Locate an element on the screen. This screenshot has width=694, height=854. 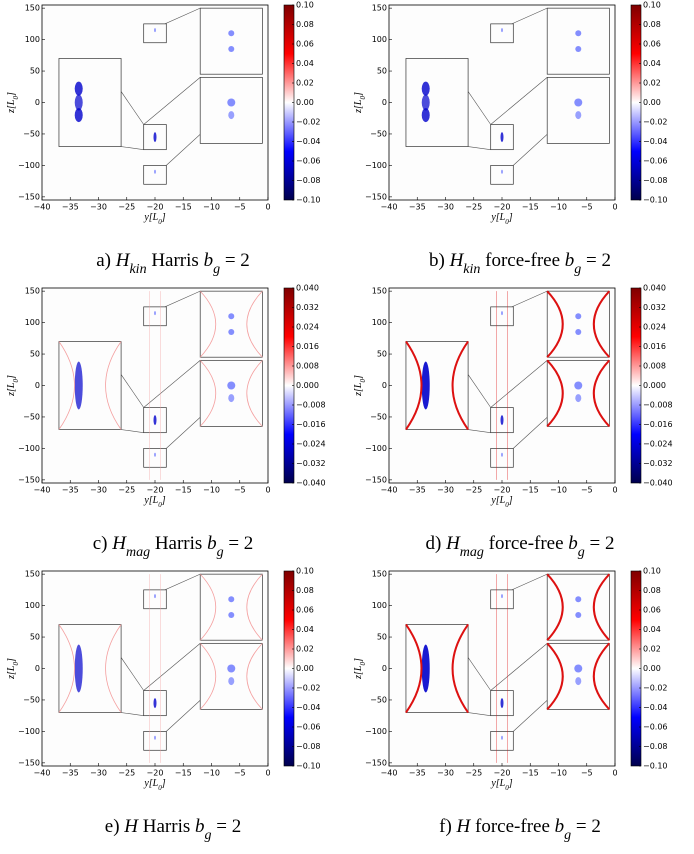
text-part: b) is located at coordinates (437, 260).